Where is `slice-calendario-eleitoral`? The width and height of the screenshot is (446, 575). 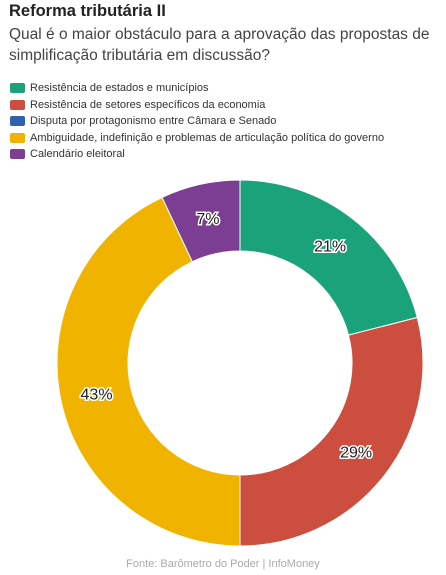
slice-calendario-eleitoral is located at coordinates (201, 221).